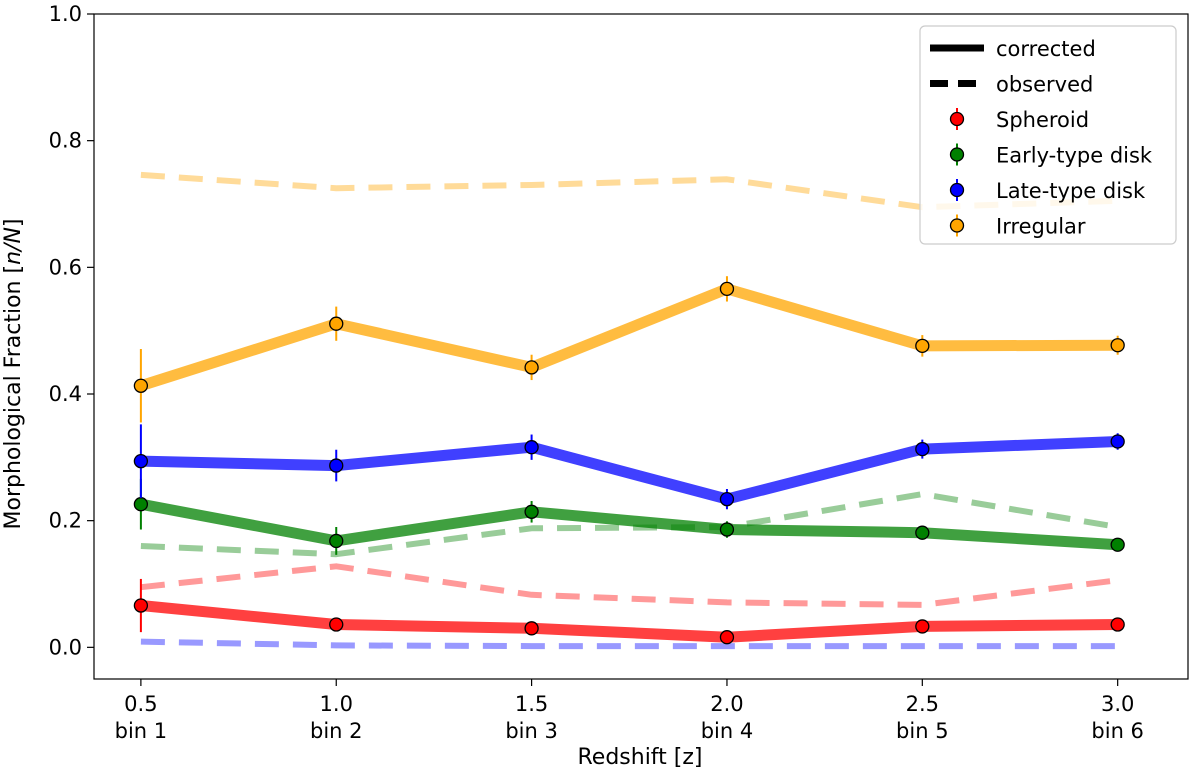 The image size is (1200, 771). I want to click on legend-label: Spheroid, so click(1042, 120).